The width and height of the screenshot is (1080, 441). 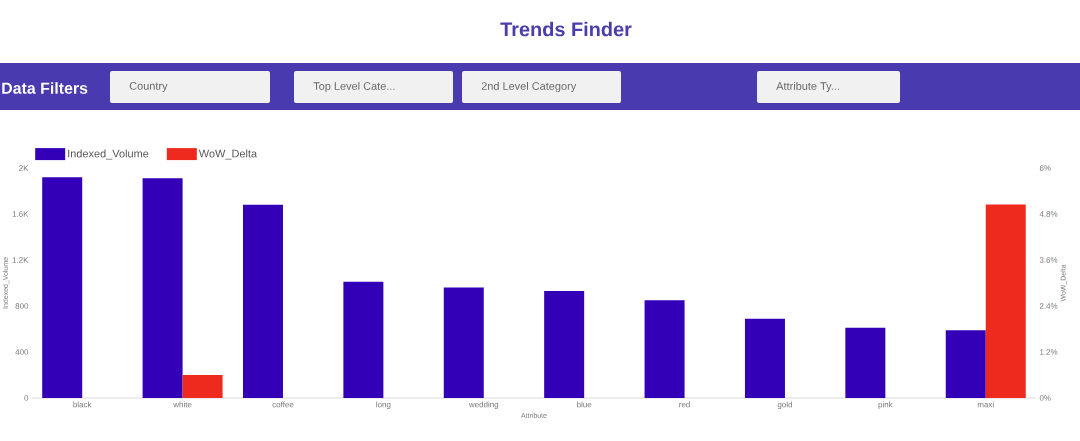 What do you see at coordinates (148, 87) in the screenshot?
I see `text: Country` at bounding box center [148, 87].